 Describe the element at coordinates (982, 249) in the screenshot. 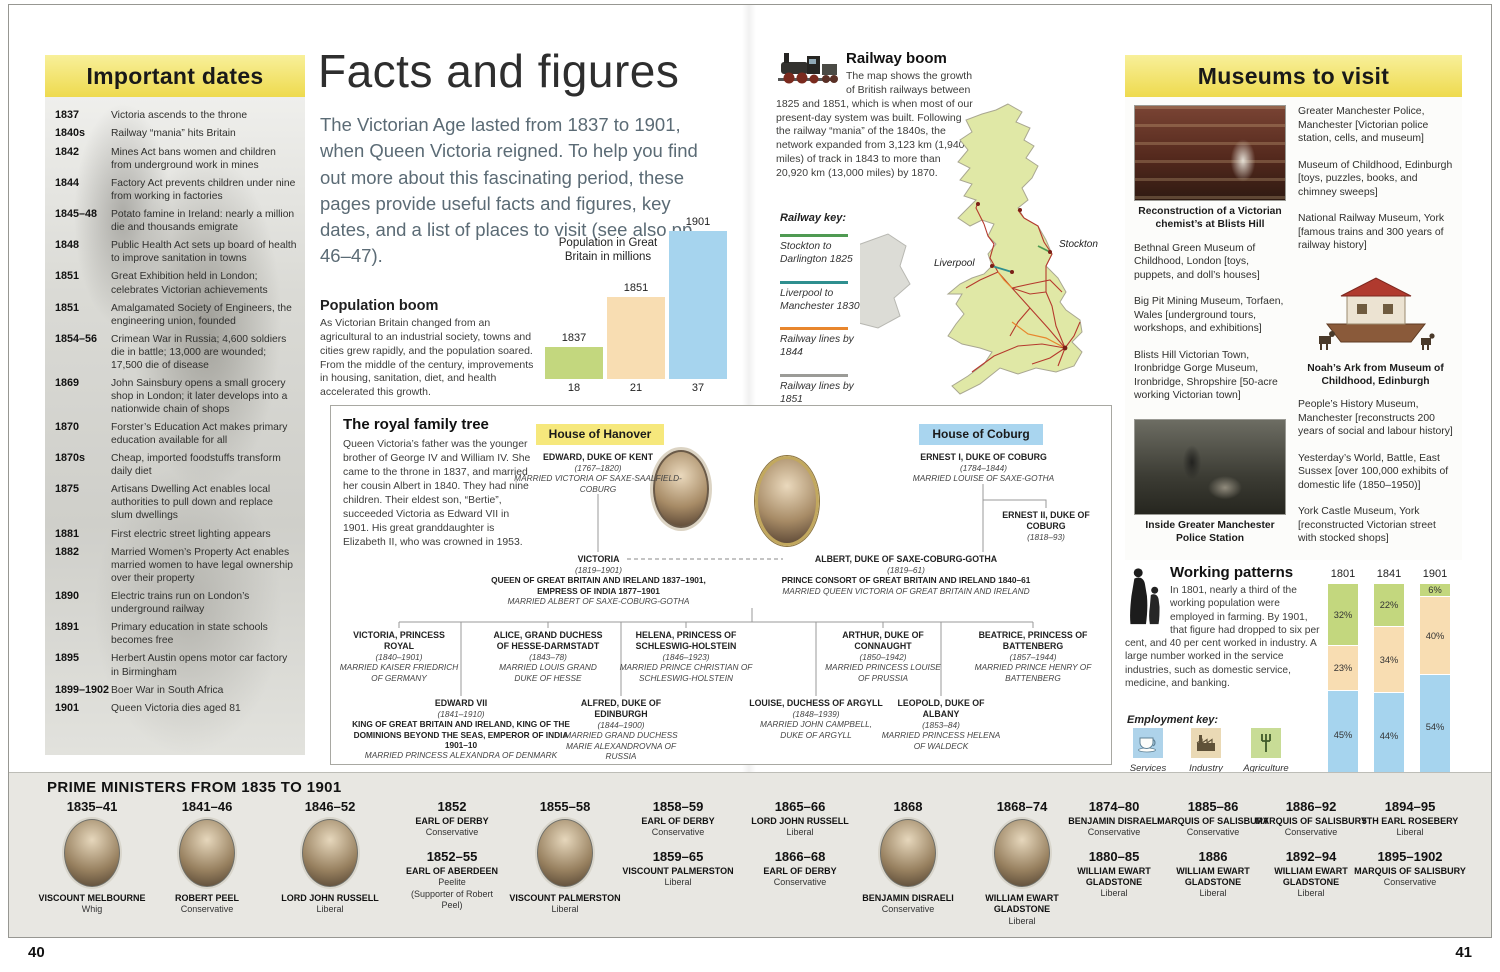

I see `map-of-britain: Stockton Liverpool` at that location.